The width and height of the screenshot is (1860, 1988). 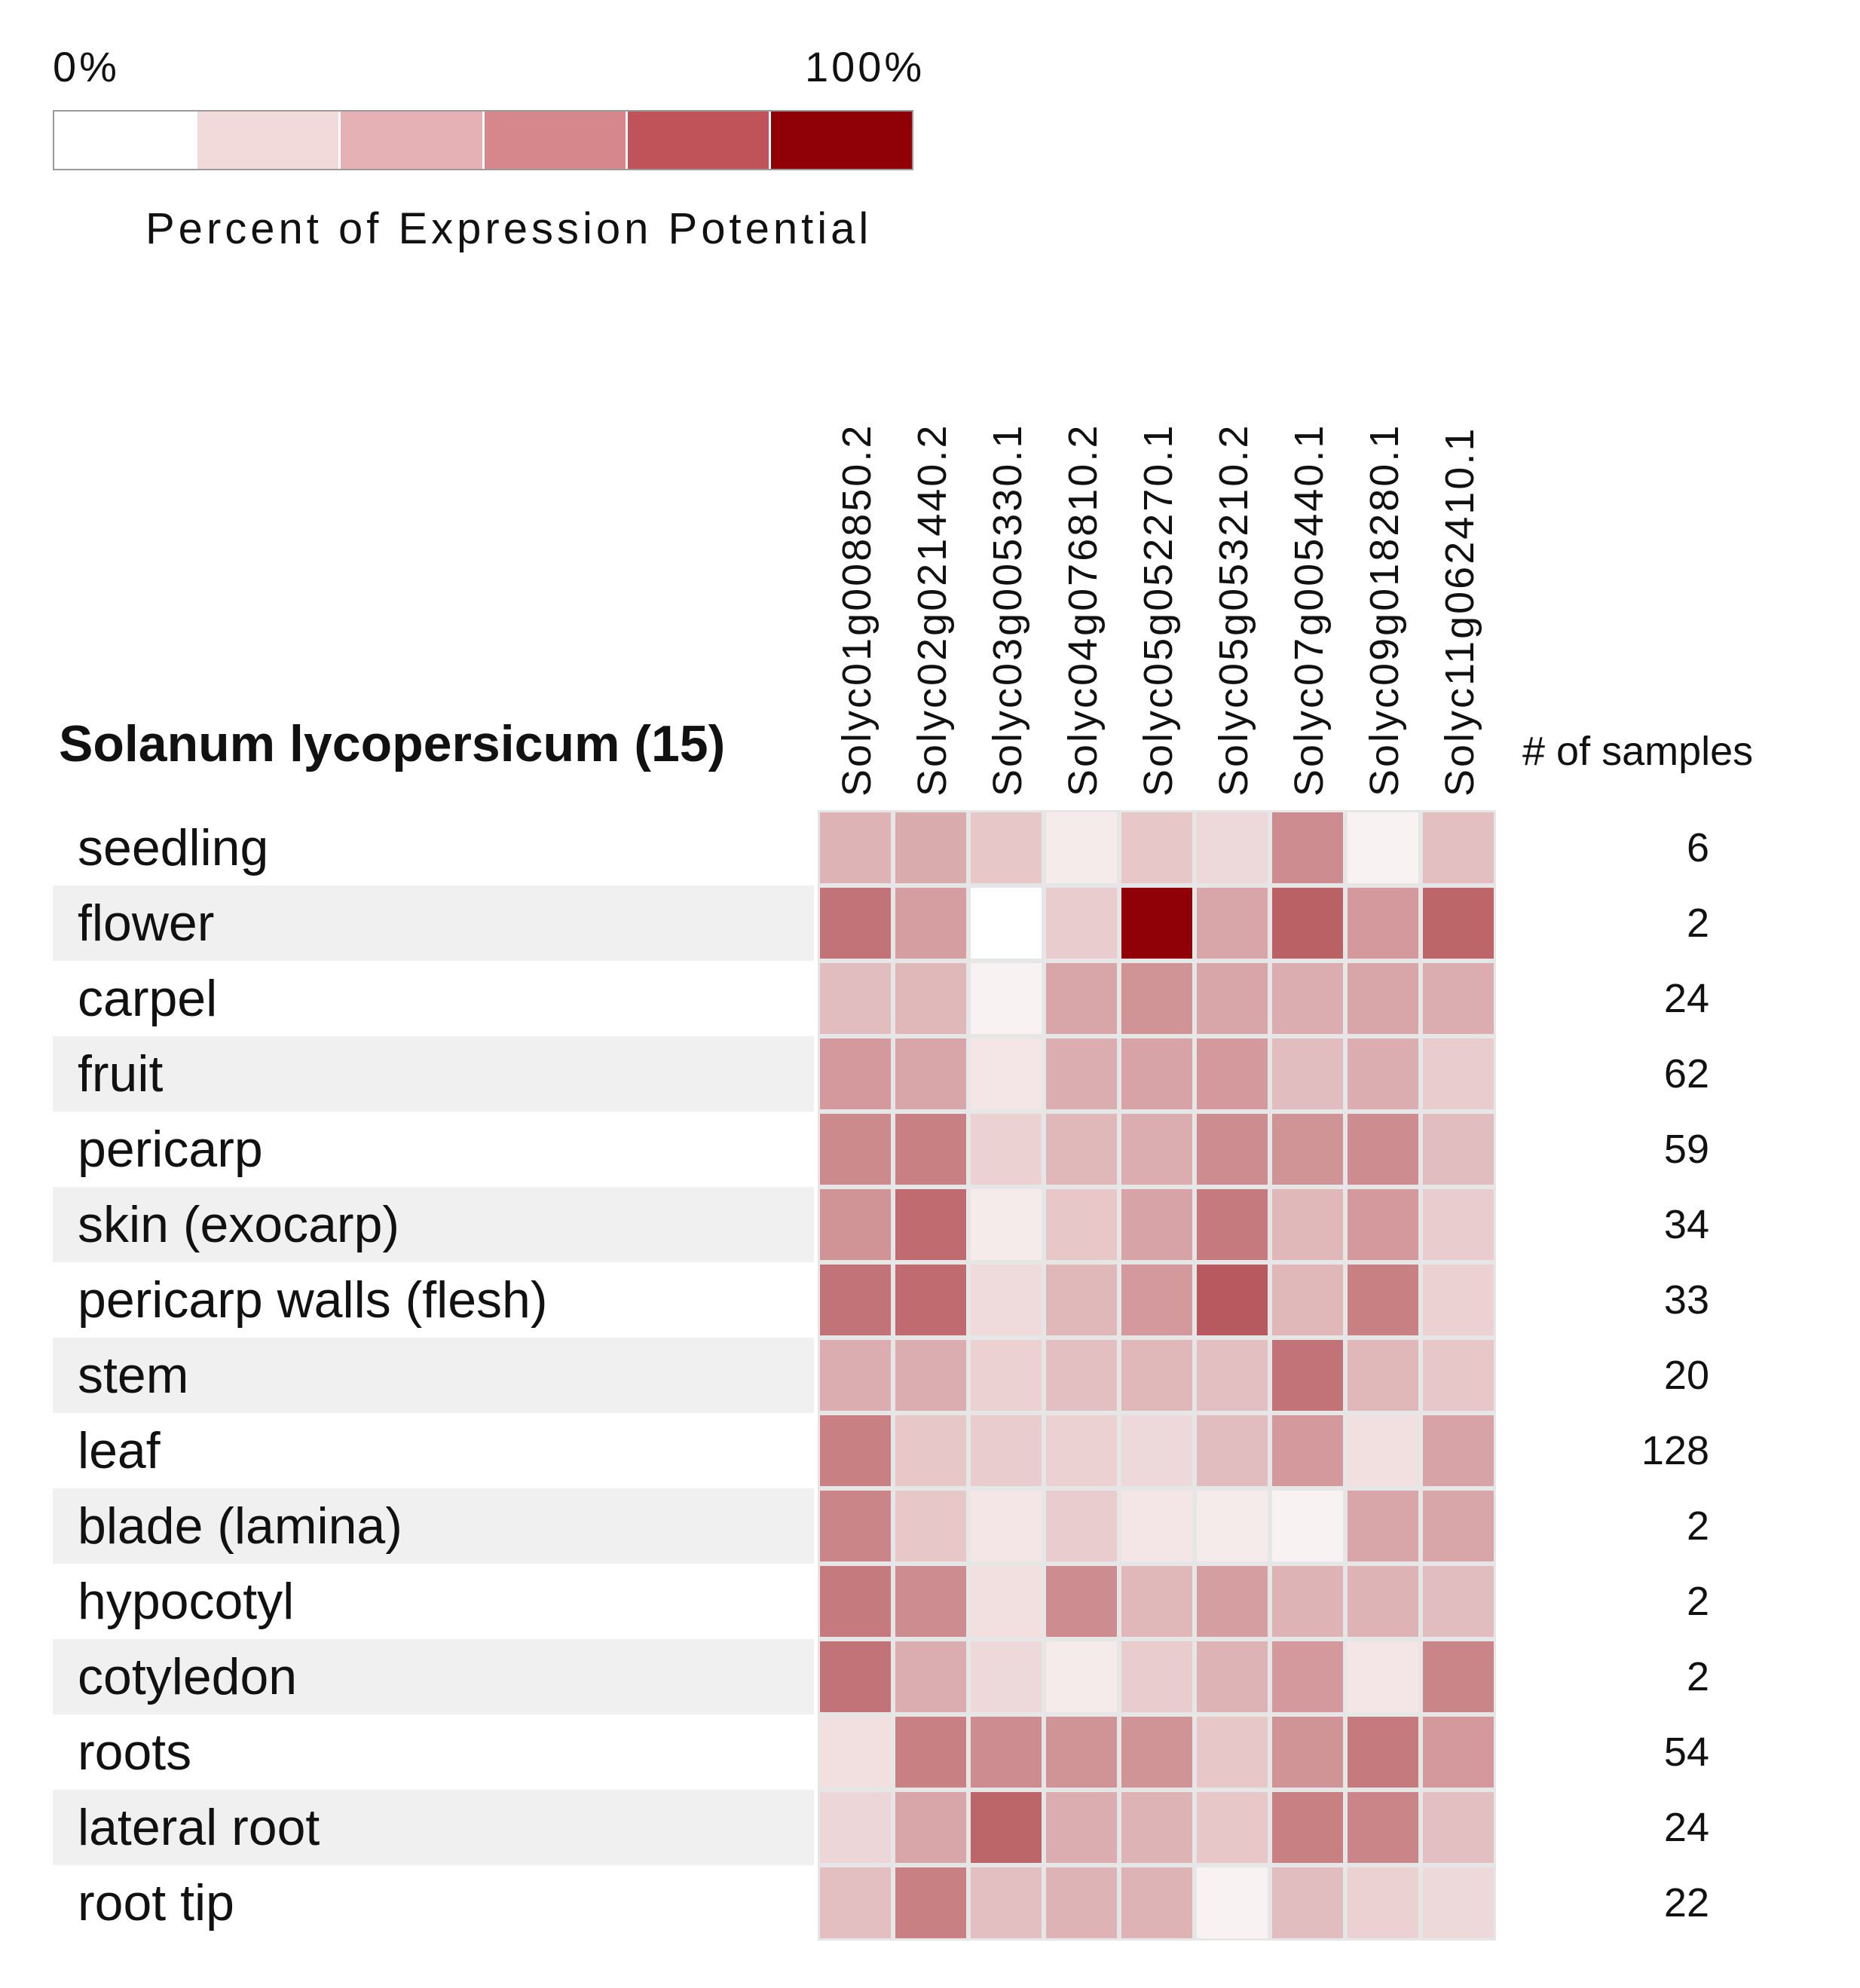 What do you see at coordinates (1686, 1902) in the screenshot?
I see `sample-count: 22` at bounding box center [1686, 1902].